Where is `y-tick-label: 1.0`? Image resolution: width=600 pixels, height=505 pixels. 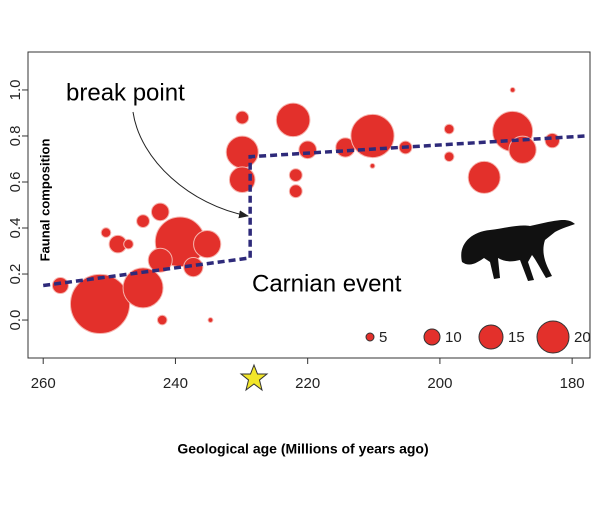 y-tick-label: 1.0 is located at coordinates (15, 90).